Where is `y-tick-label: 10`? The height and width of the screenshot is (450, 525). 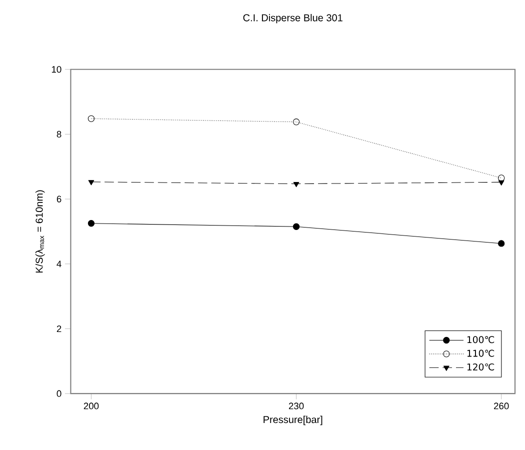
y-tick-label: 10 is located at coordinates (57, 69).